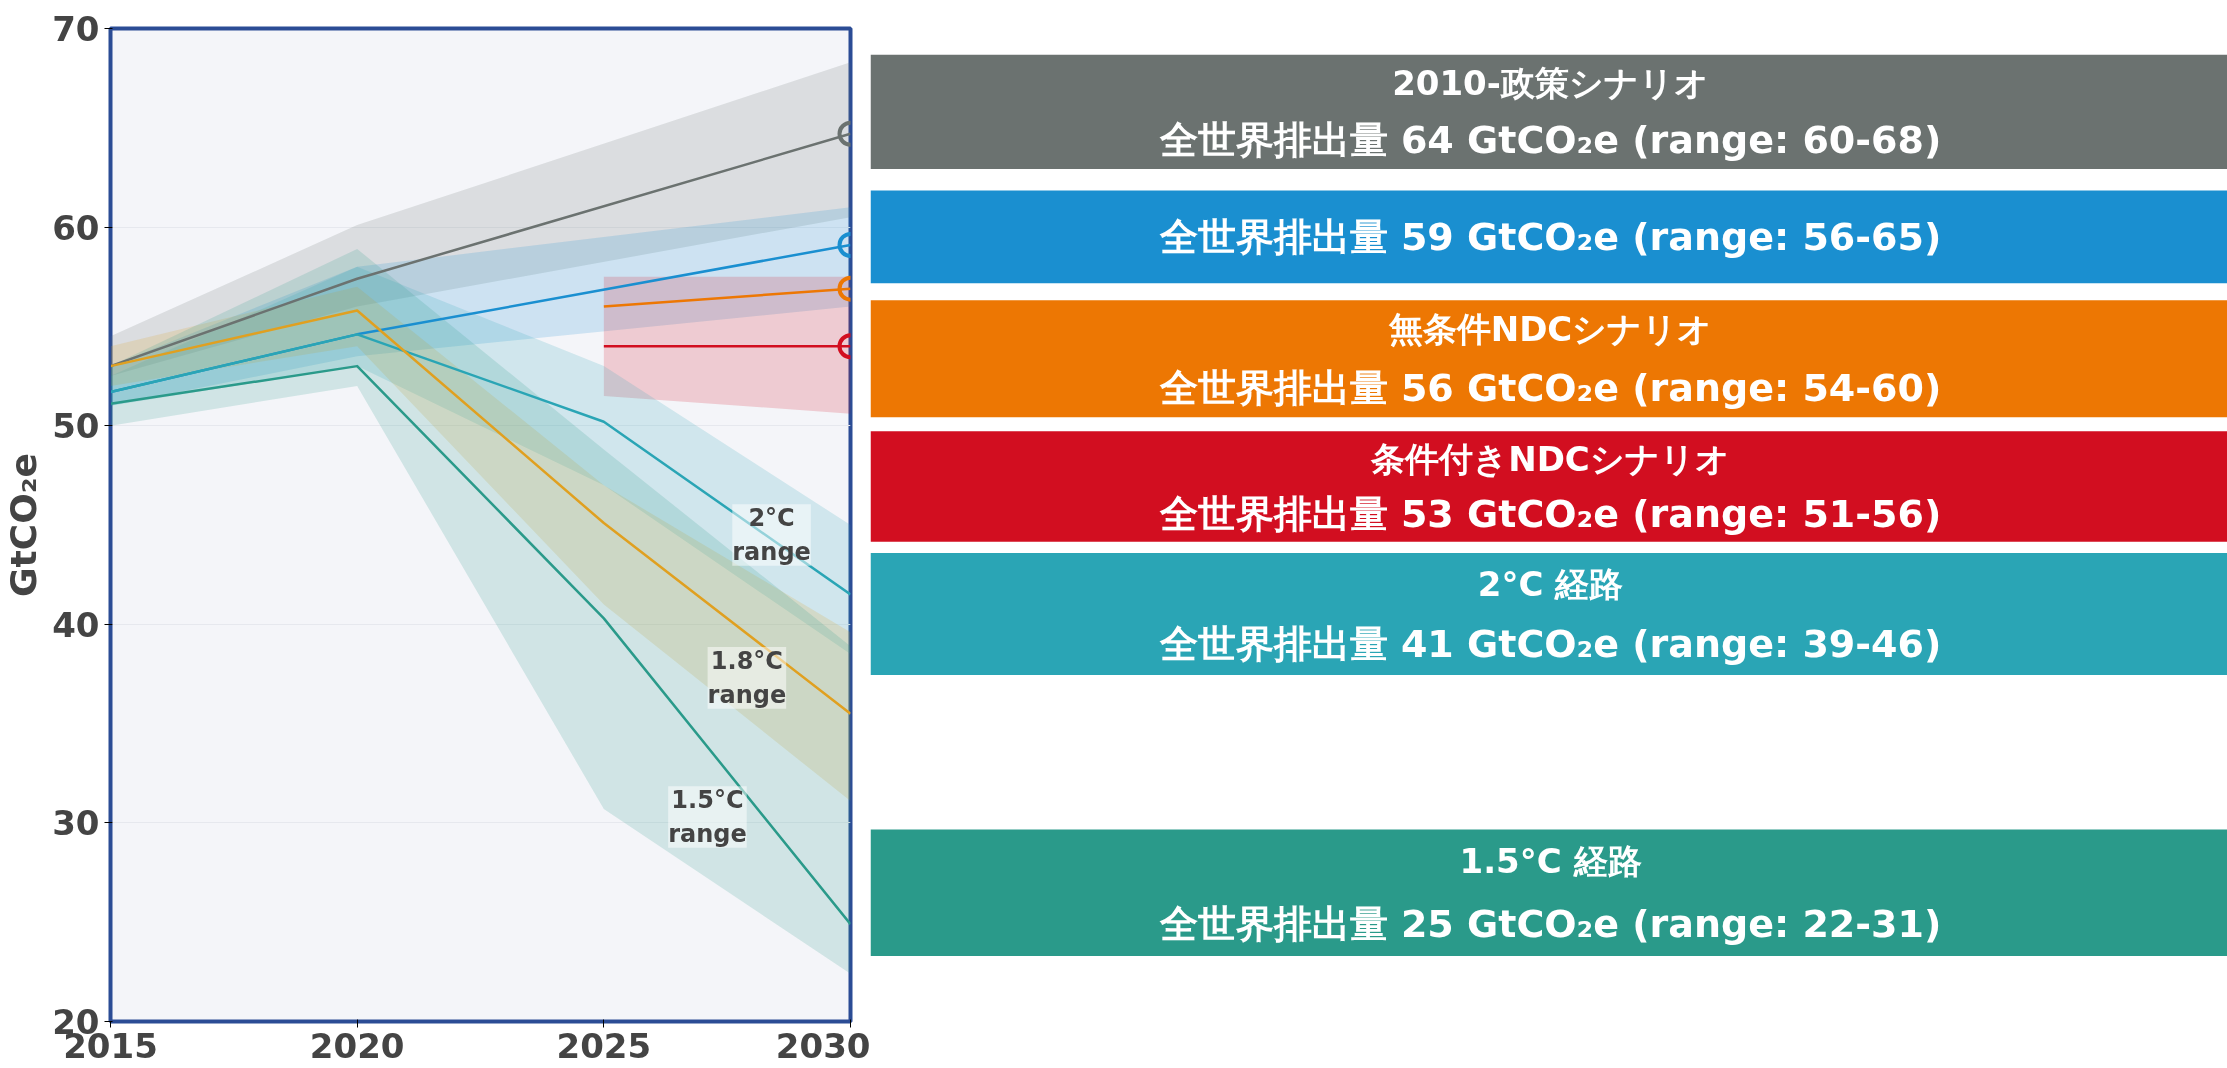 The height and width of the screenshot is (1068, 2227). I want to click on y-axis-title: GtCO₂e, so click(24, 525).